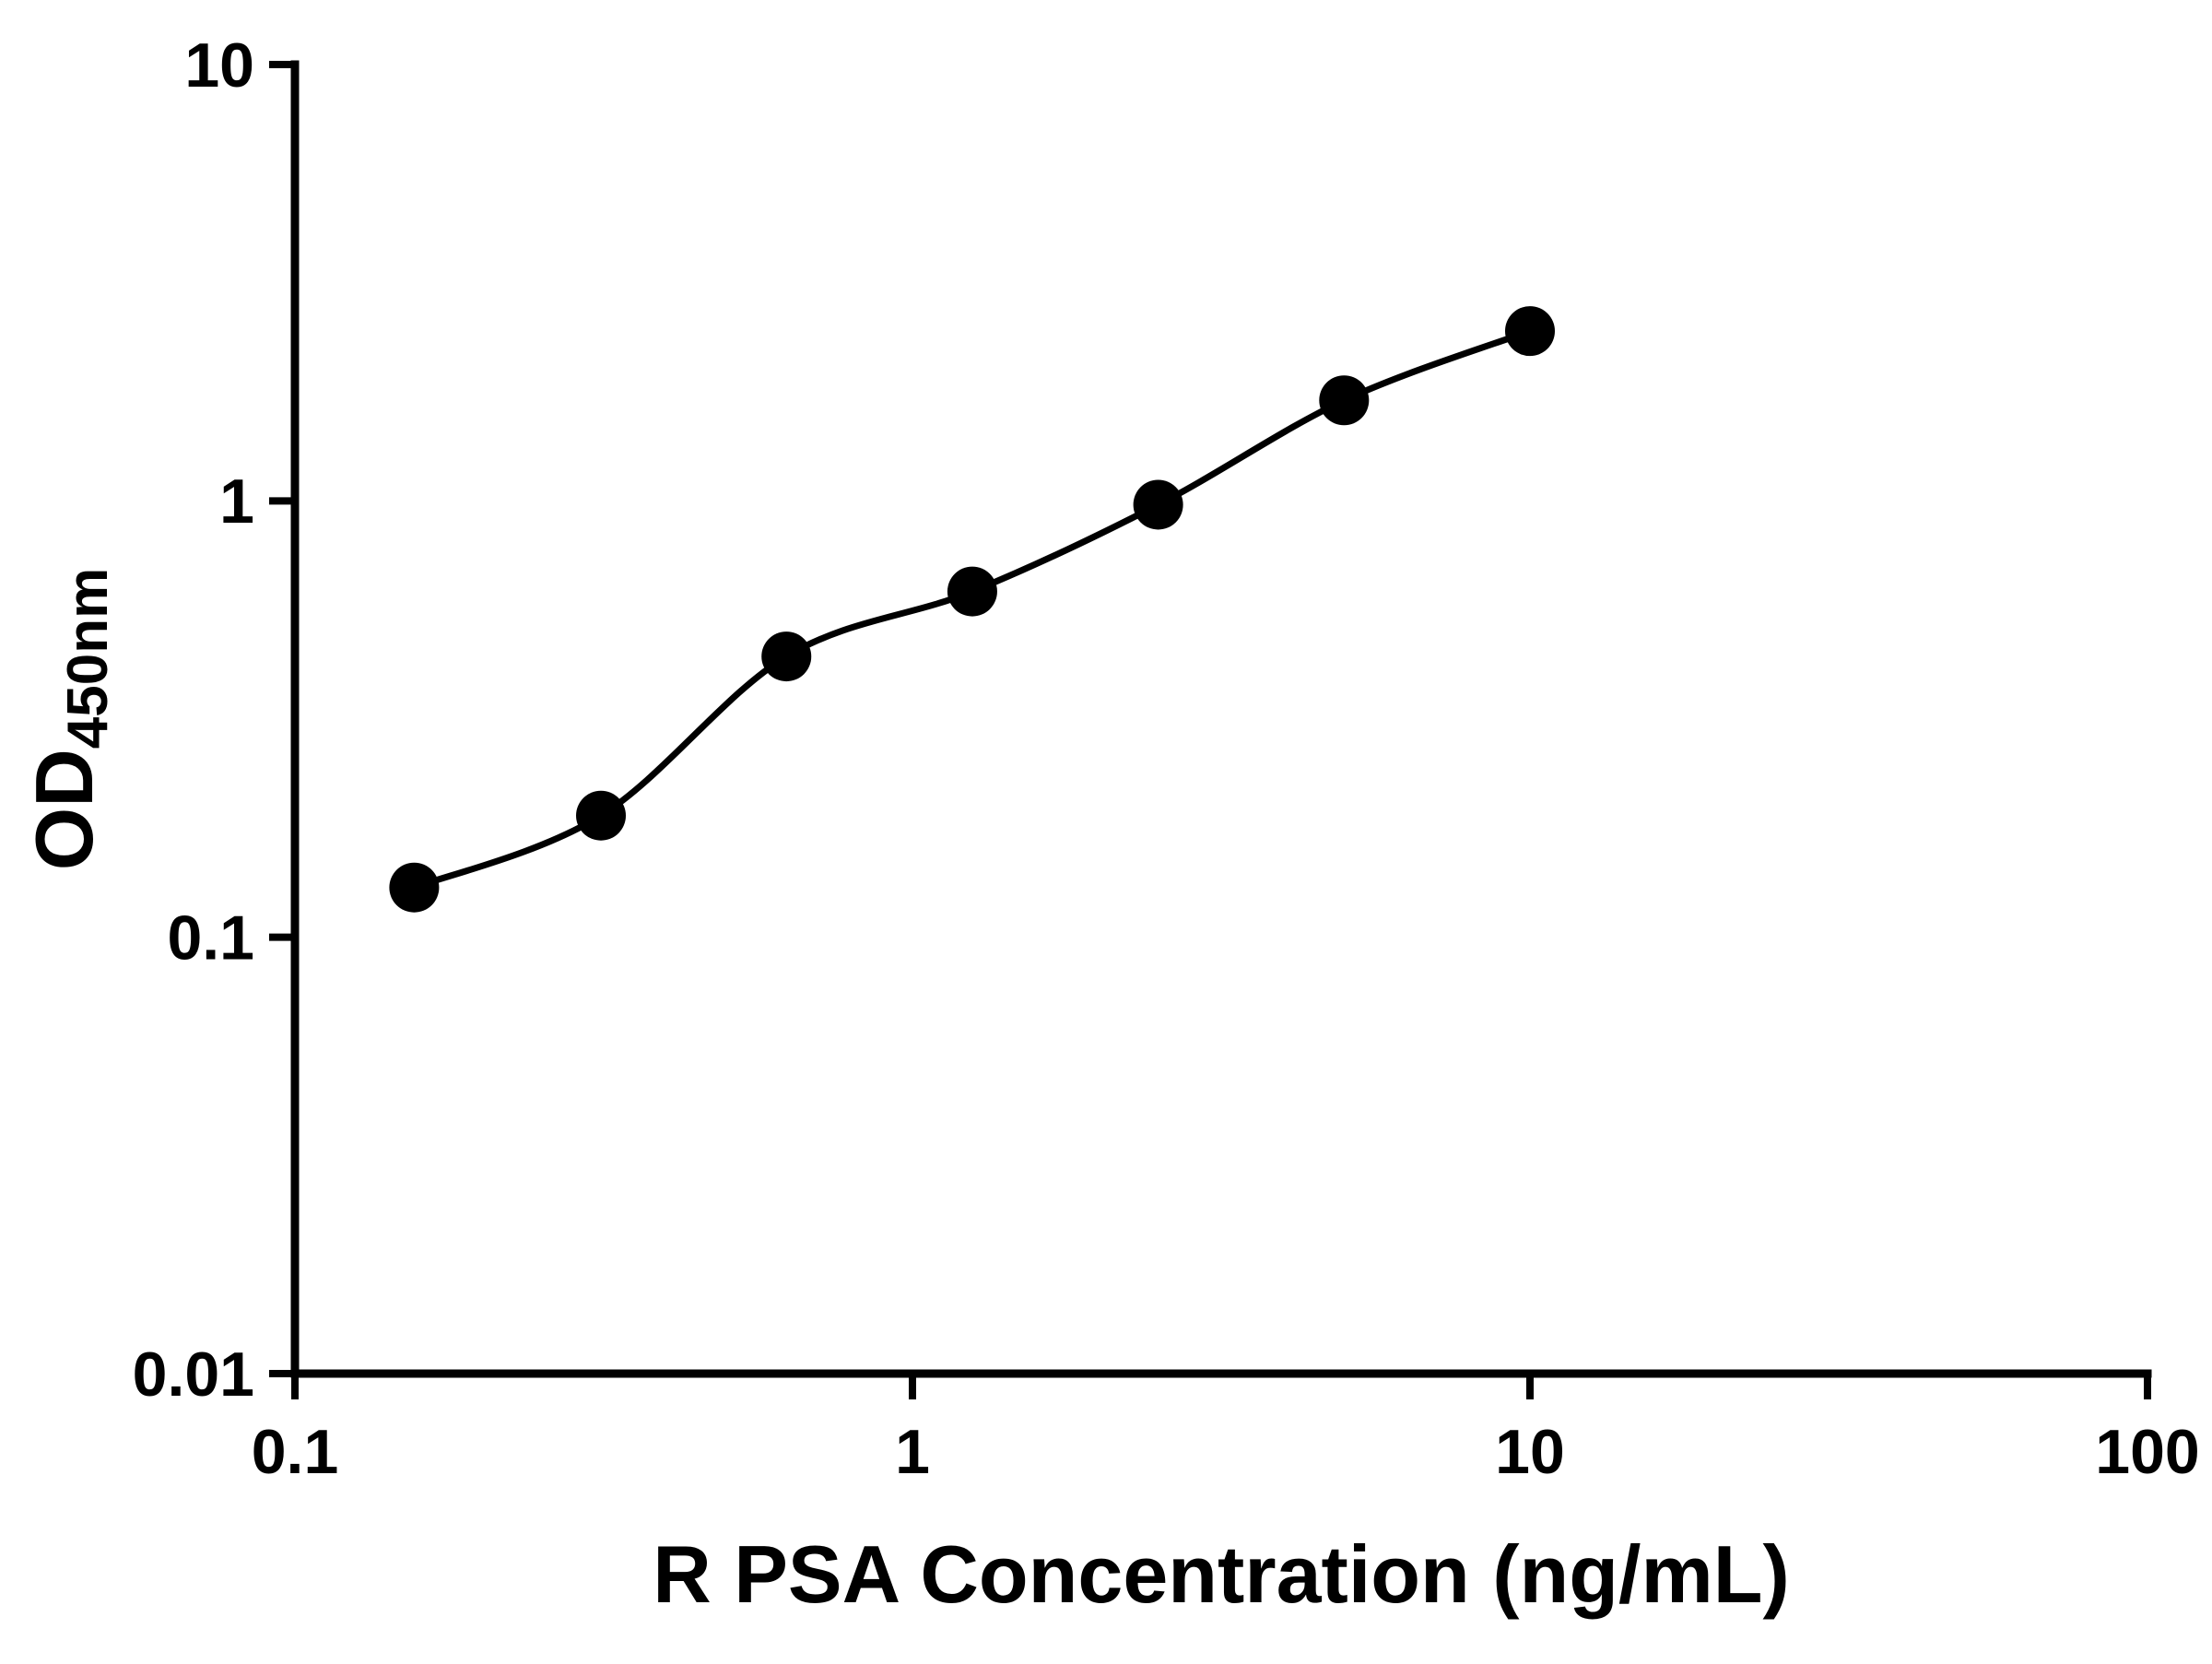 This screenshot has width=2212, height=1664. Describe the element at coordinates (193, 1374) in the screenshot. I see `y-tick-label: 0.01` at that location.